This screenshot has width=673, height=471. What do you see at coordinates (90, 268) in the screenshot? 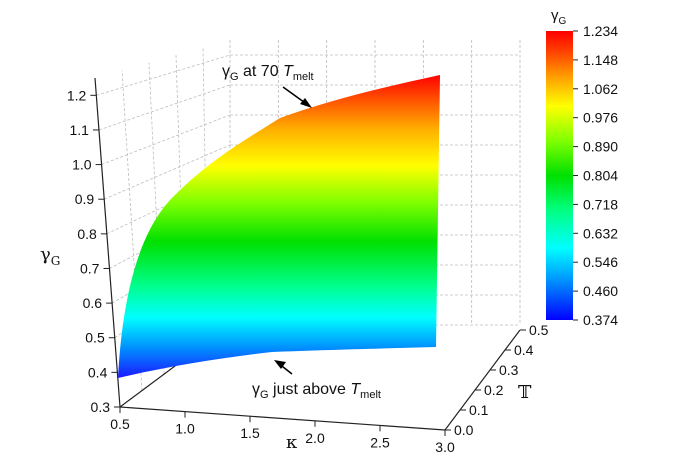
I see `z-tick-label: 0.7` at bounding box center [90, 268].